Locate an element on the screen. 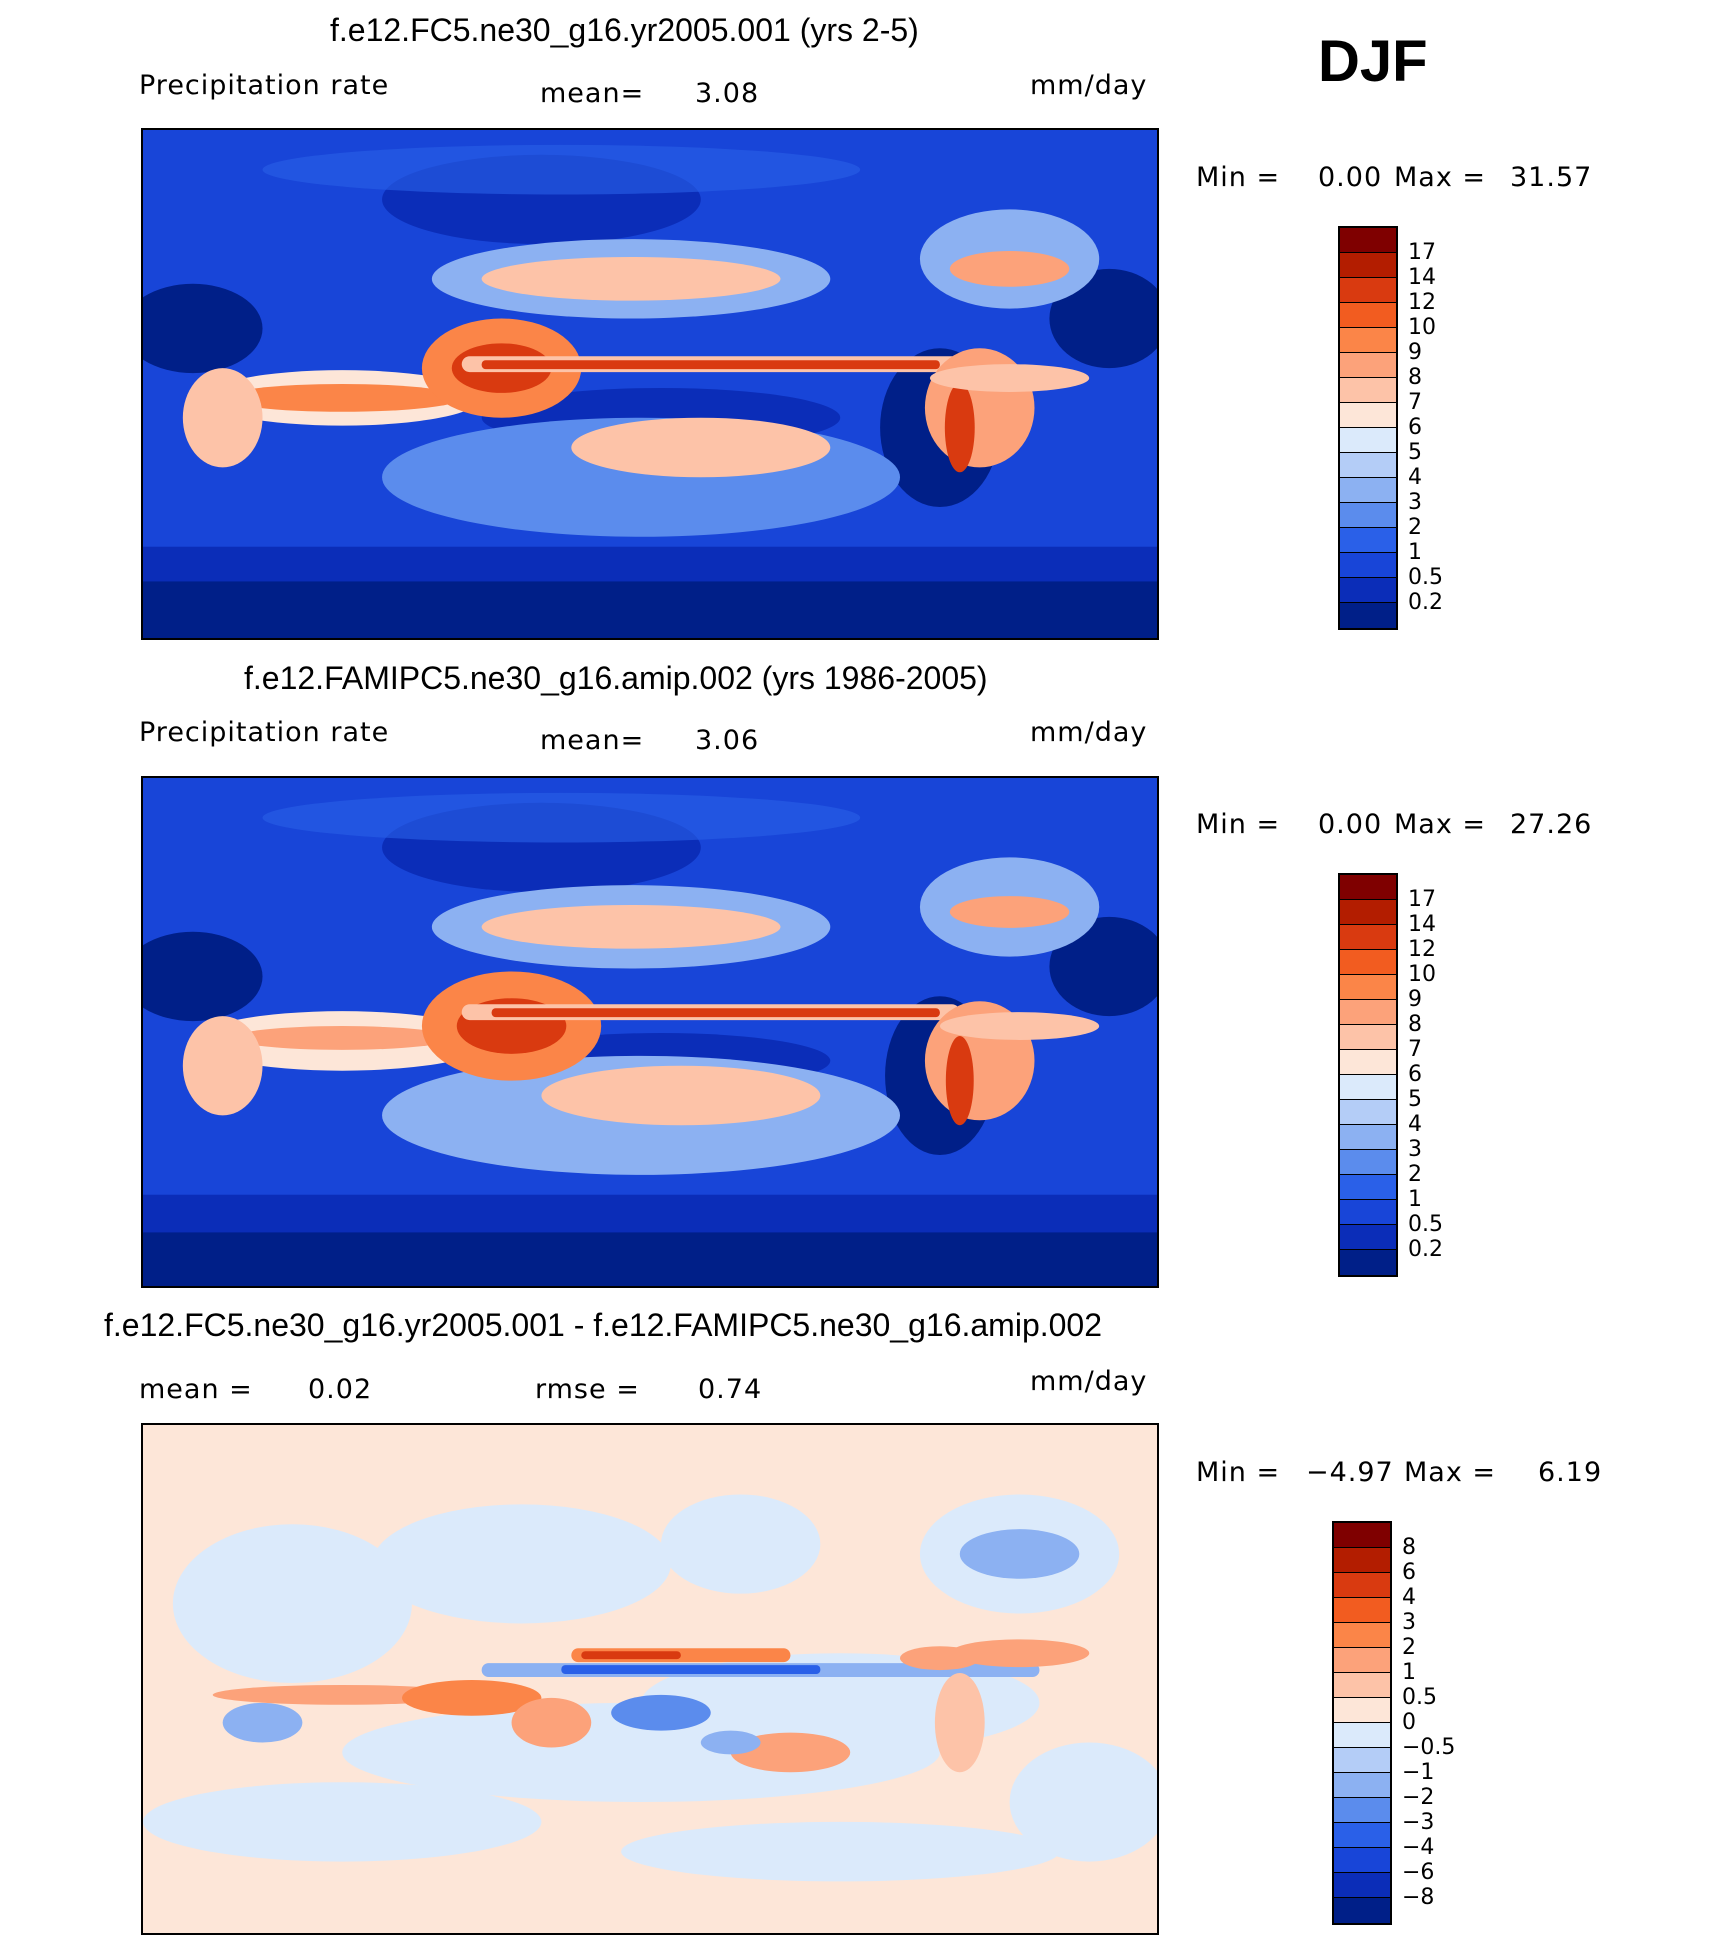  colorbar-tick-label: −8 is located at coordinates (1418, 1897).